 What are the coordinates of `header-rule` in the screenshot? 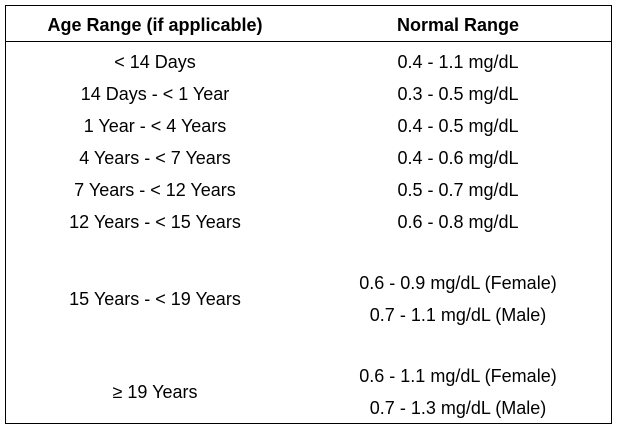 It's located at (308, 41).